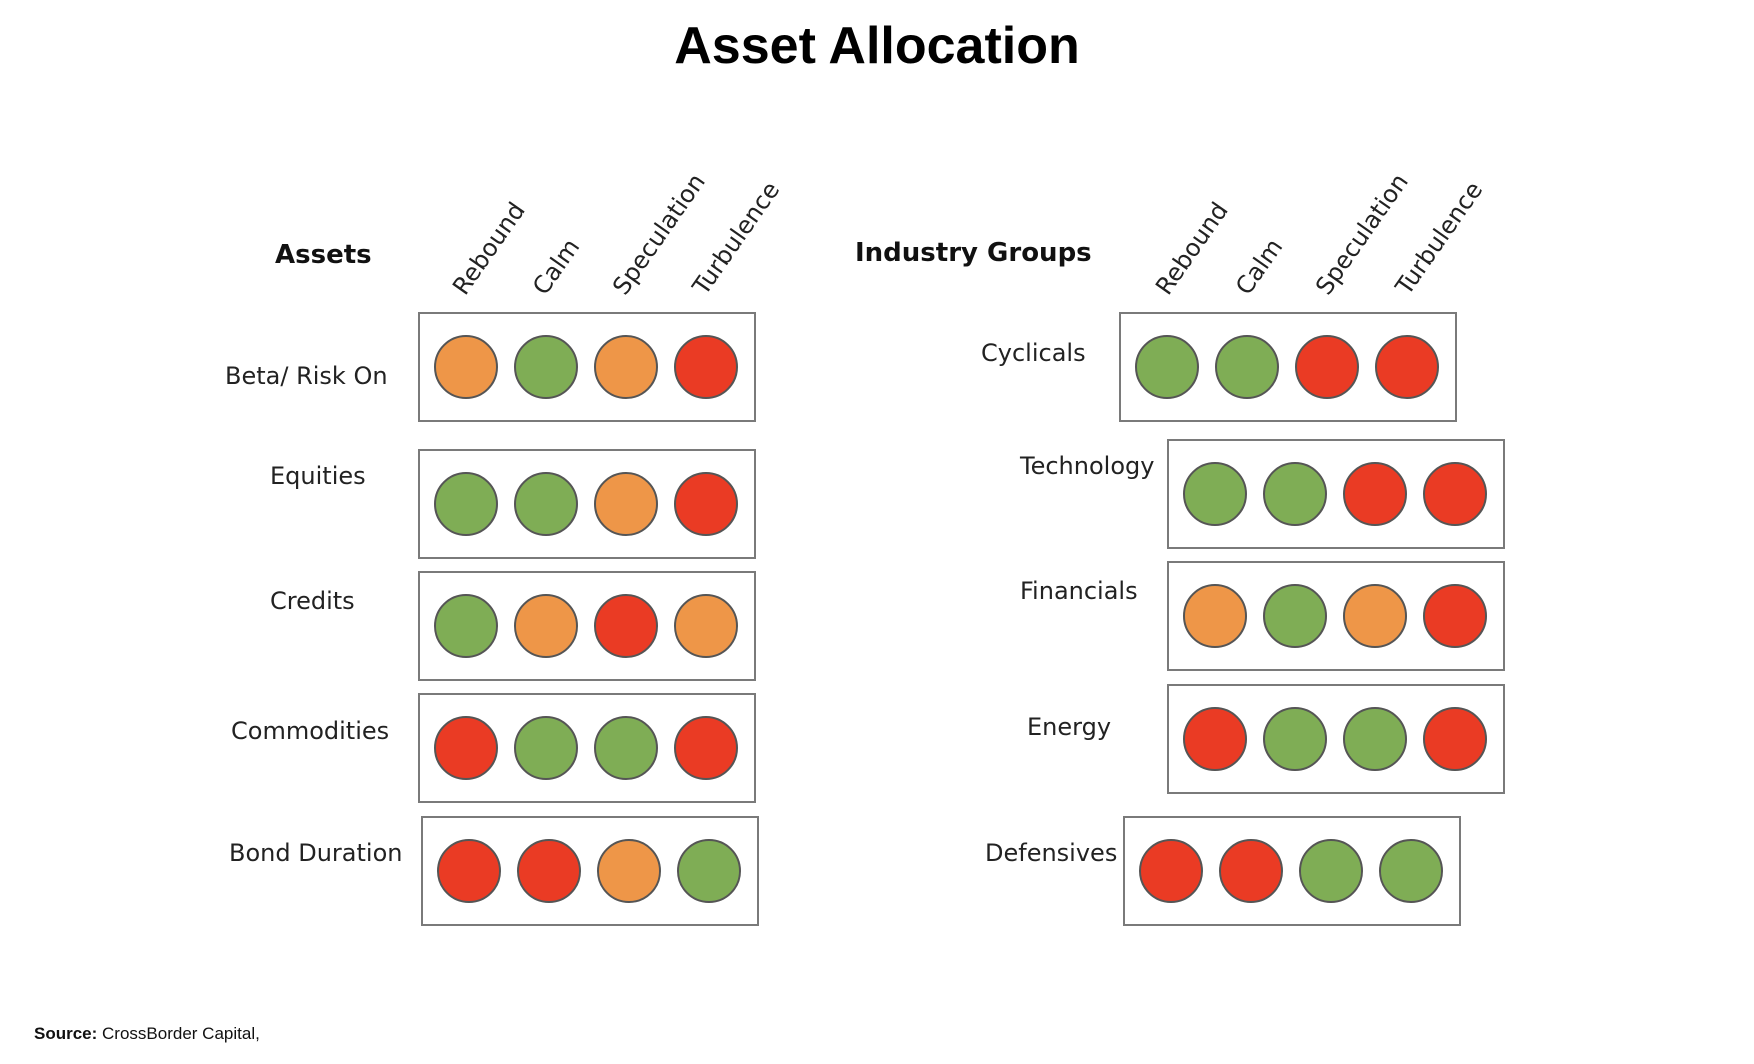 This screenshot has width=1754, height=1064. I want to click on panel-title: Assets, so click(323, 255).